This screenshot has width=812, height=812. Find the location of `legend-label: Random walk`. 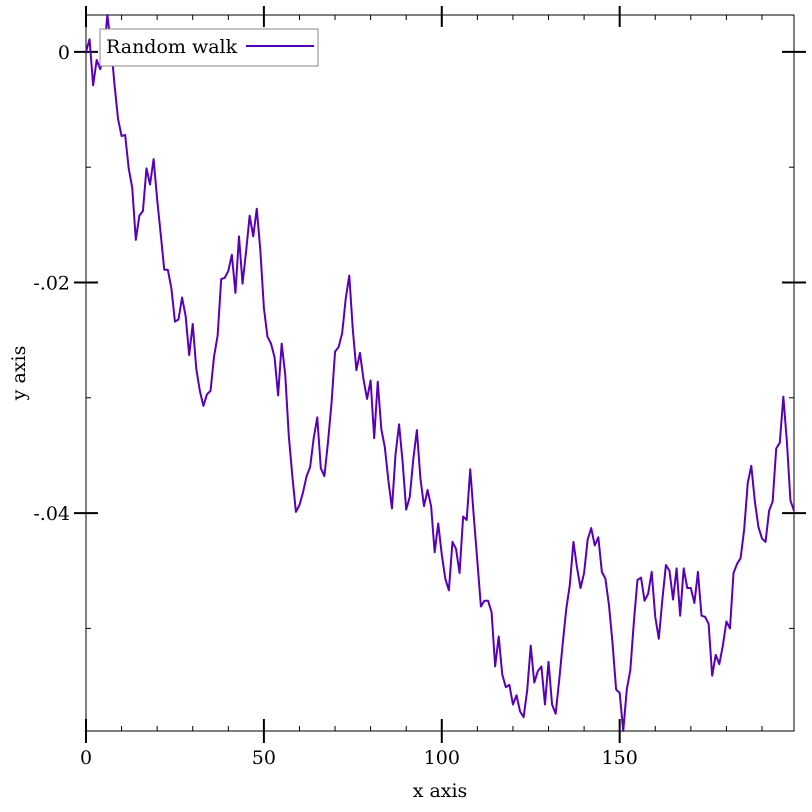

legend-label: Random walk is located at coordinates (172, 47).